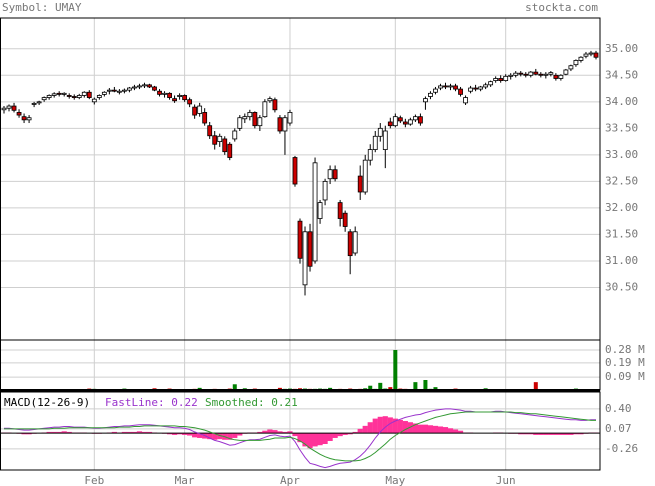 Image resolution: width=655 pixels, height=486 pixels. Describe the element at coordinates (621, 448) in the screenshot. I see `y-tick-label: -0.26` at that location.